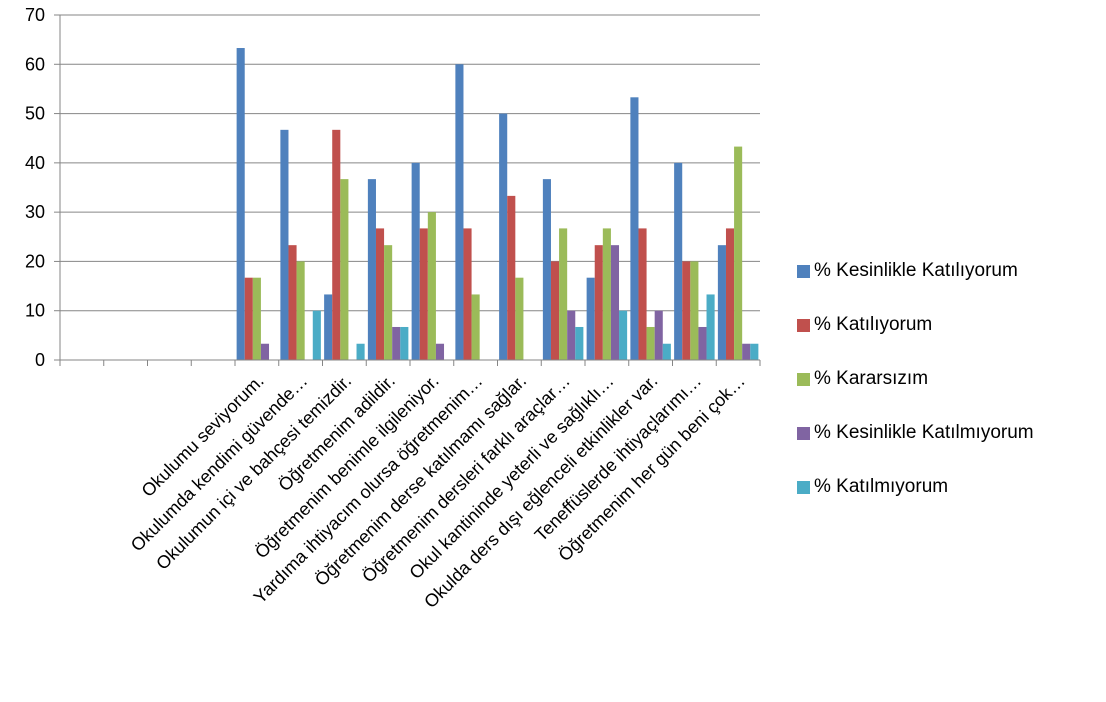 This screenshot has height=702, width=1106. I want to click on y-tick-label: 40, so click(35, 163).